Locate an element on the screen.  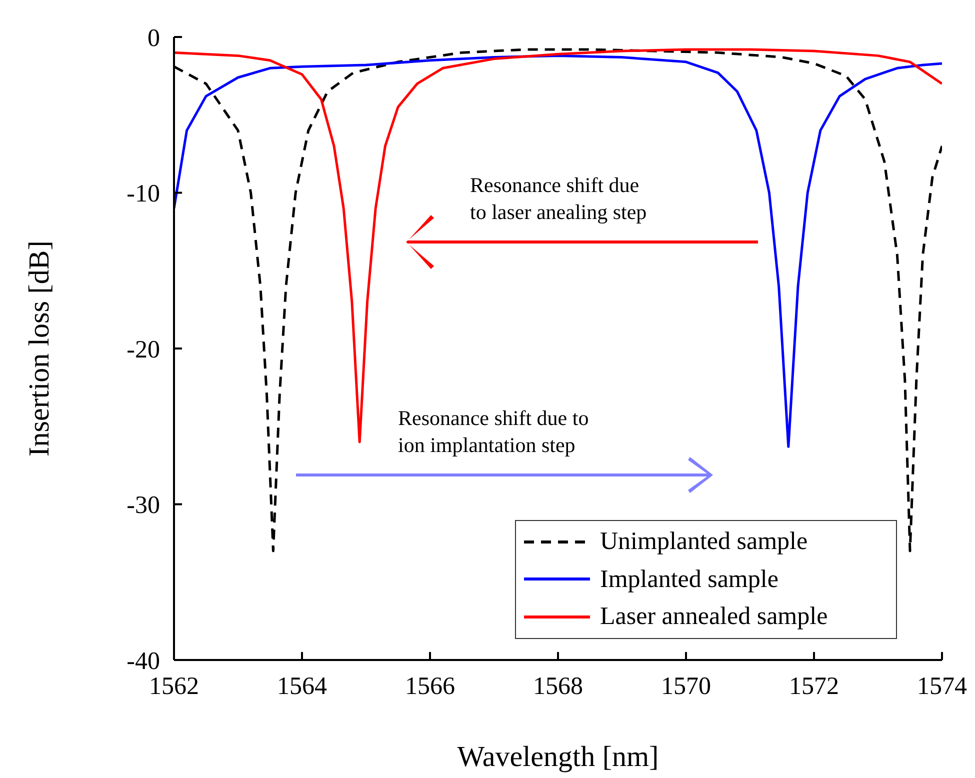
x-tick-label: 1564 is located at coordinates (302, 686).